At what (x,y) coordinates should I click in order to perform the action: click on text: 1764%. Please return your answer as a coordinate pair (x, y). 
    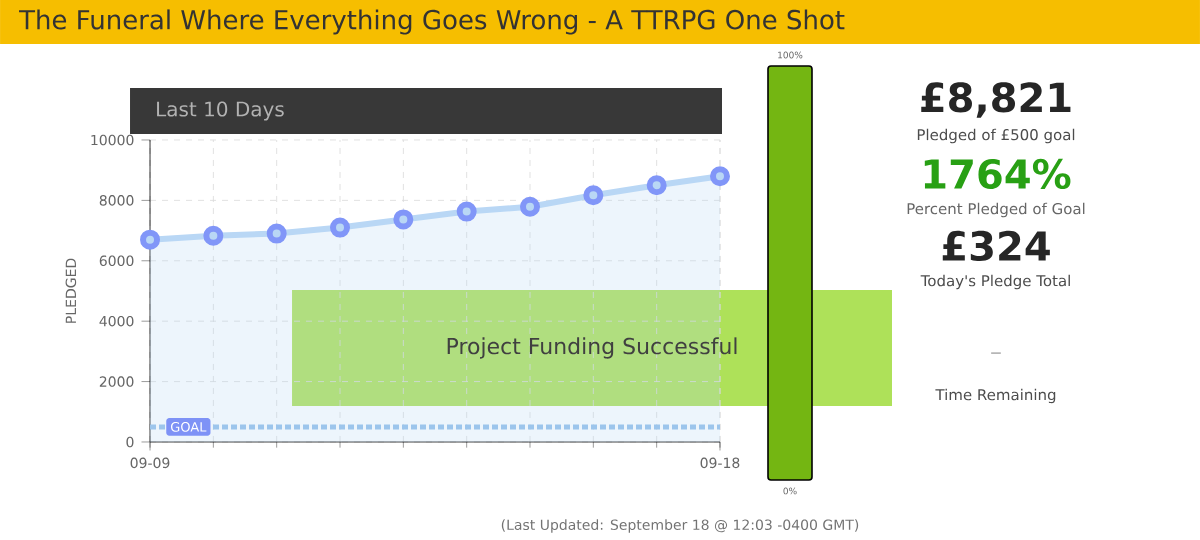
    Looking at the image, I should click on (997, 174).